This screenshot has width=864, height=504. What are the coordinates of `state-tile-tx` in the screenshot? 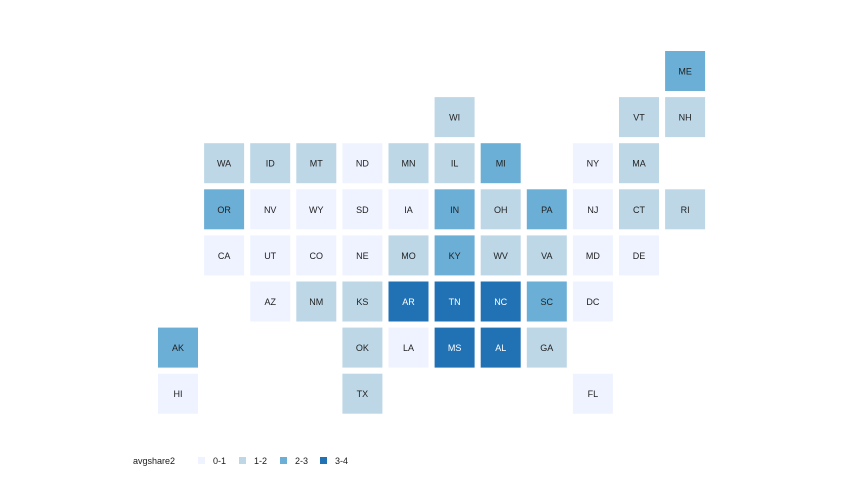 It's located at (362, 393).